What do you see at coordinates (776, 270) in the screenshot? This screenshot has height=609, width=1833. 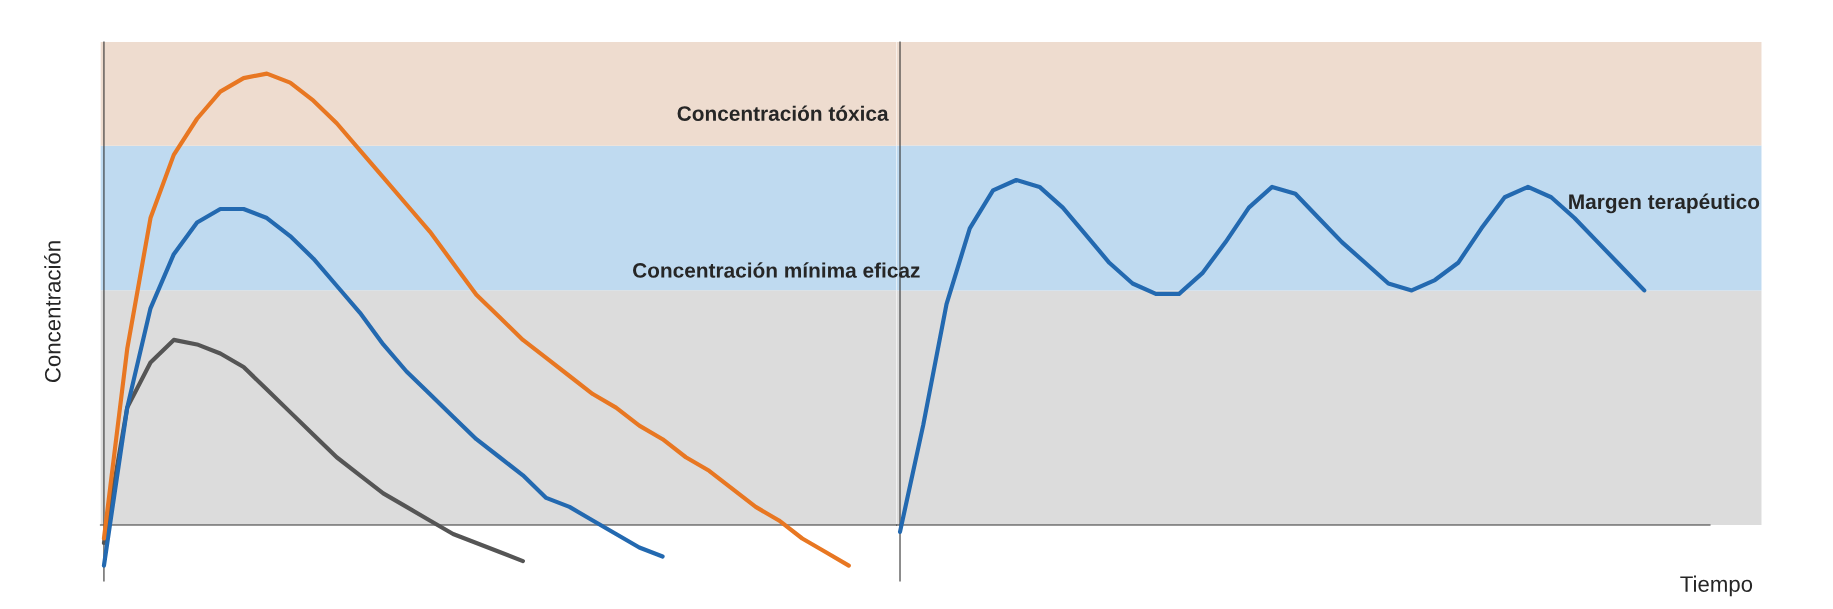 I see `annotation: Concentración mínima eficaz` at bounding box center [776, 270].